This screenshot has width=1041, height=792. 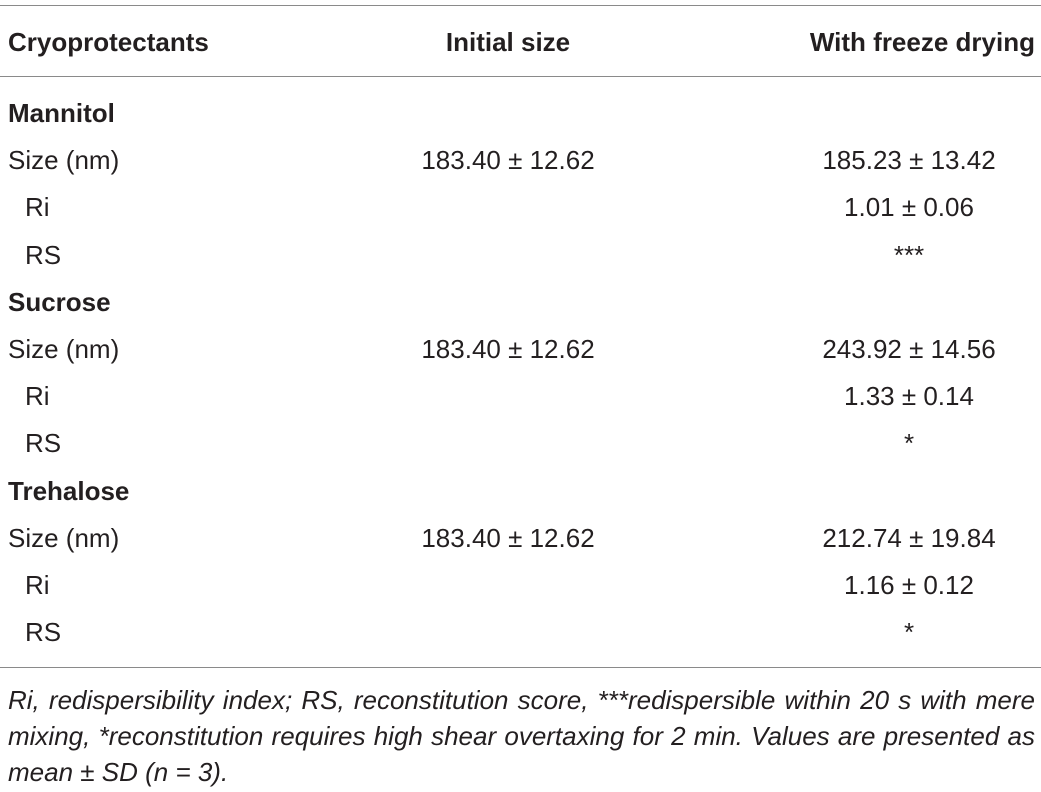 What do you see at coordinates (909, 254) in the screenshot?
I see `freeze-drying-value: ***` at bounding box center [909, 254].